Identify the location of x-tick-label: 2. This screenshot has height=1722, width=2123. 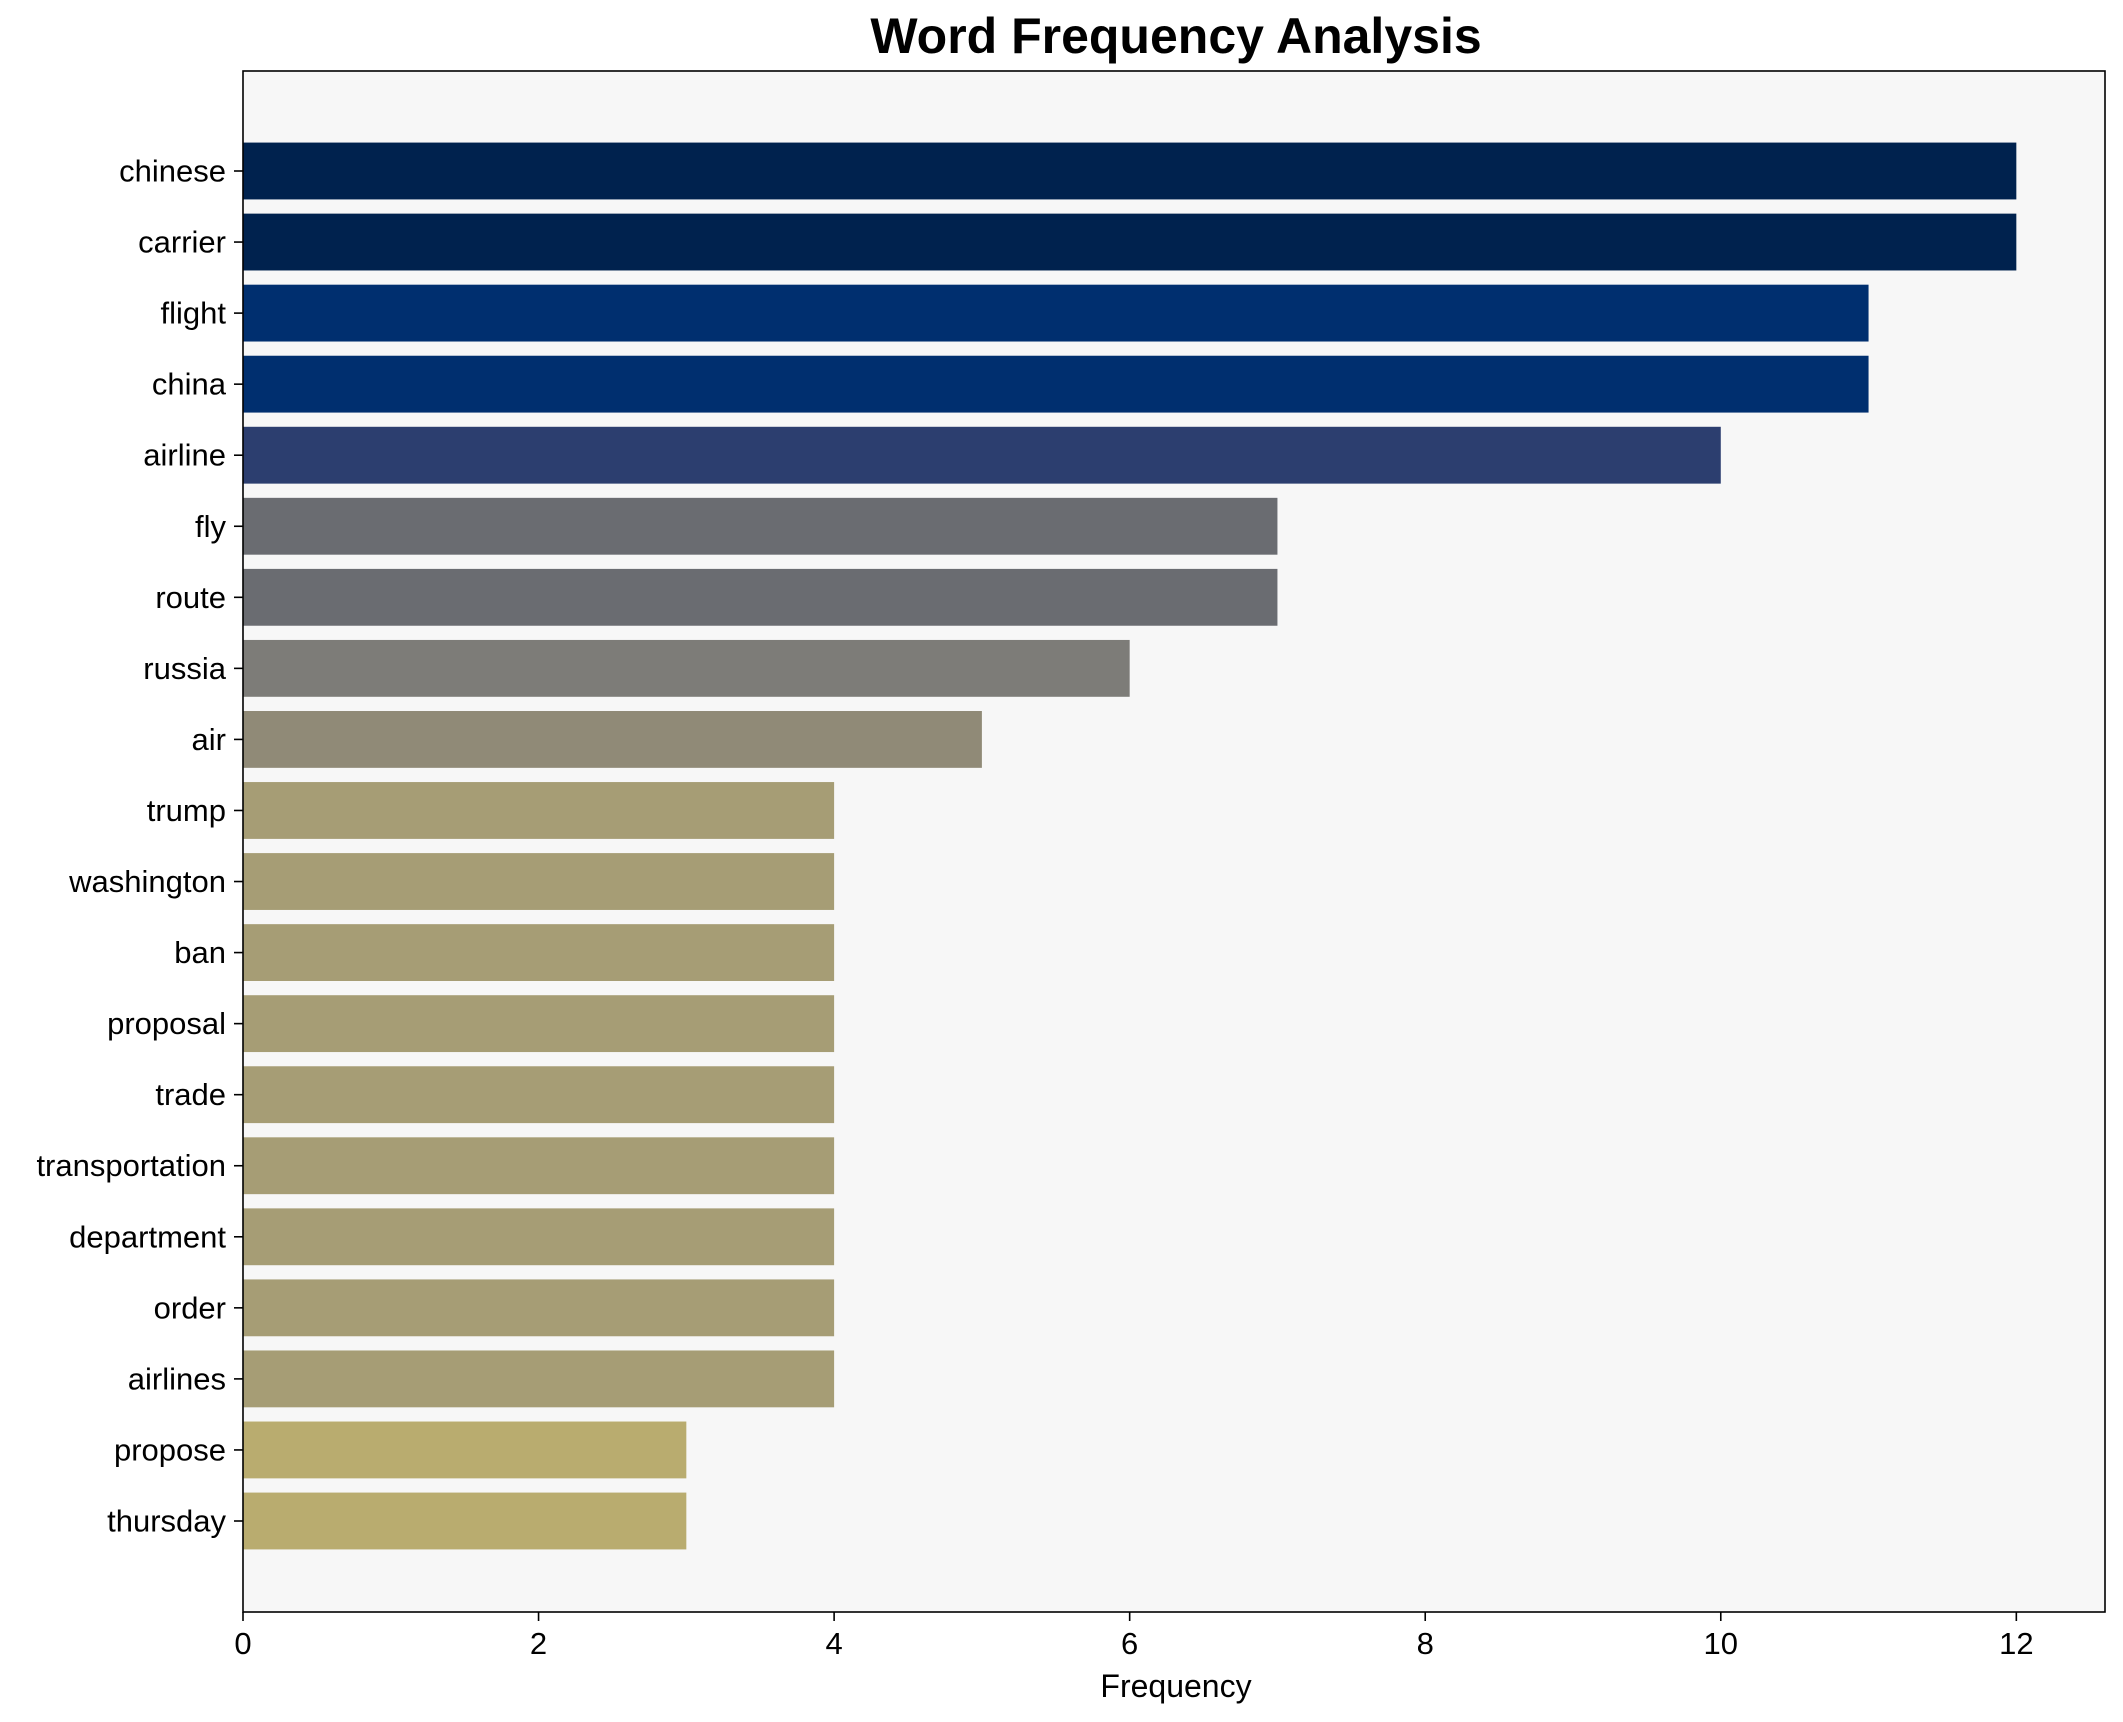
(538, 1643).